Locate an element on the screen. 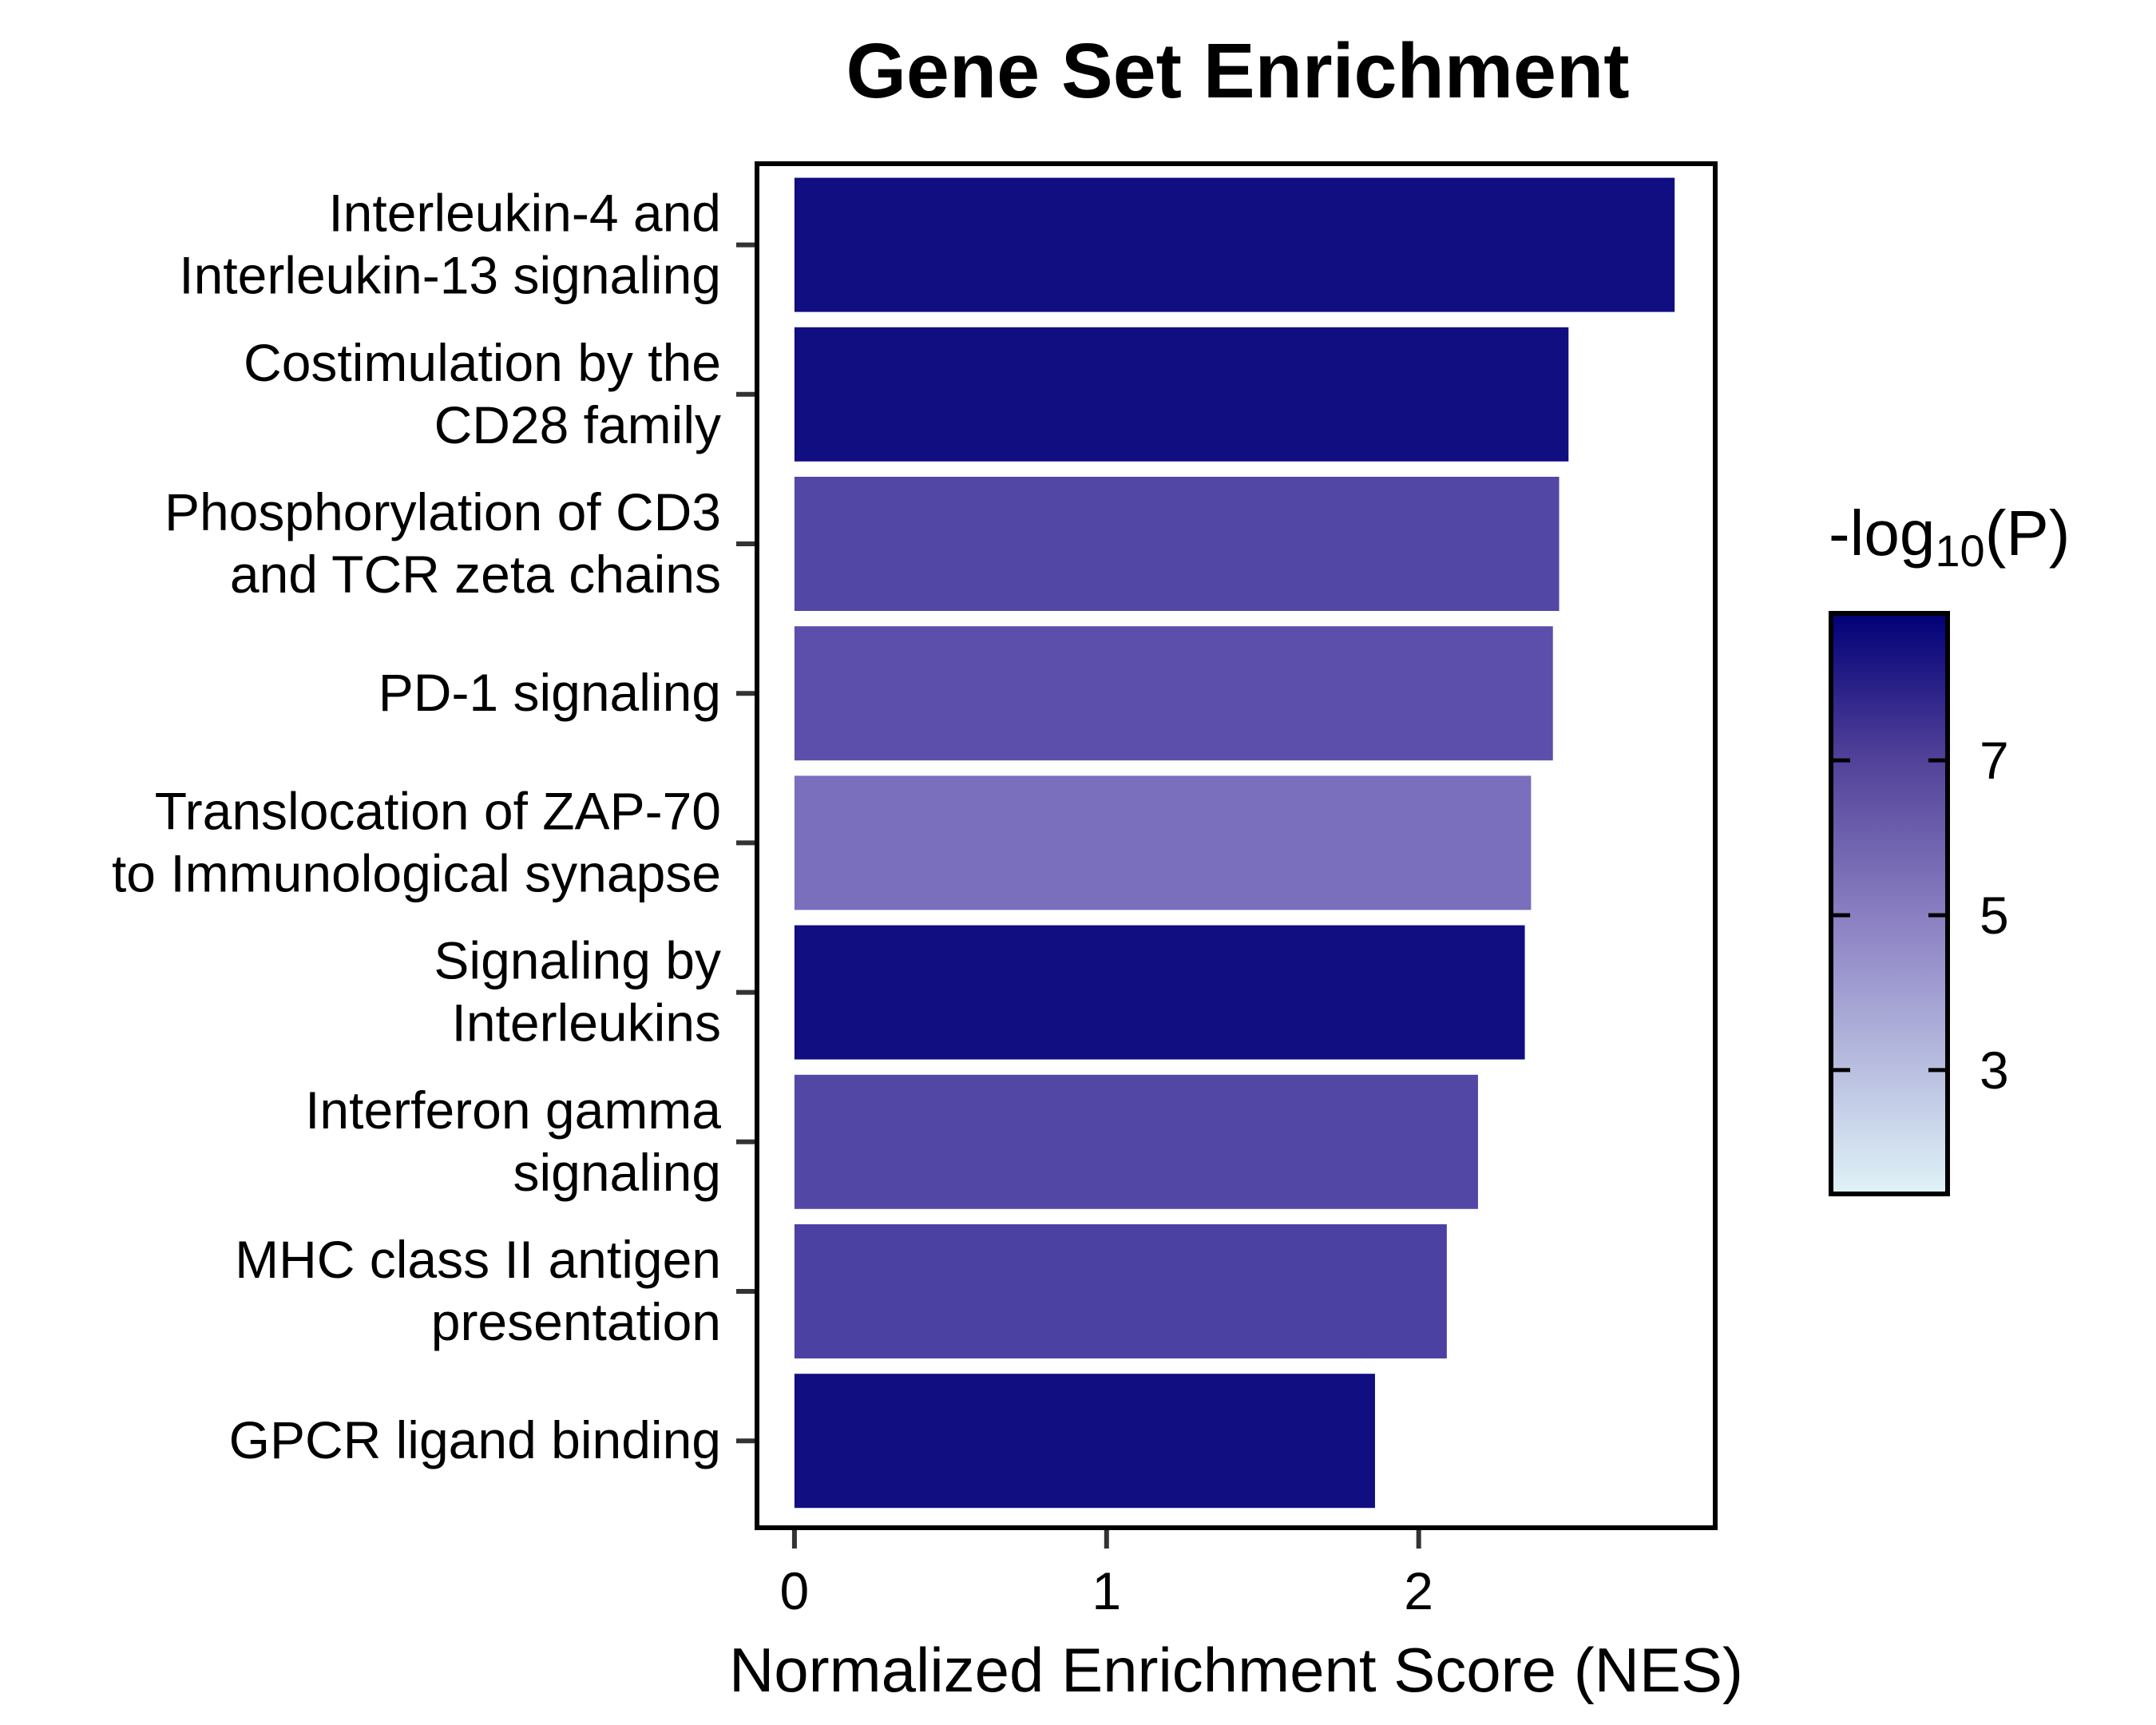 The width and height of the screenshot is (2156, 1725). y-tick-label-line: to Immunological synapse is located at coordinates (416, 873).